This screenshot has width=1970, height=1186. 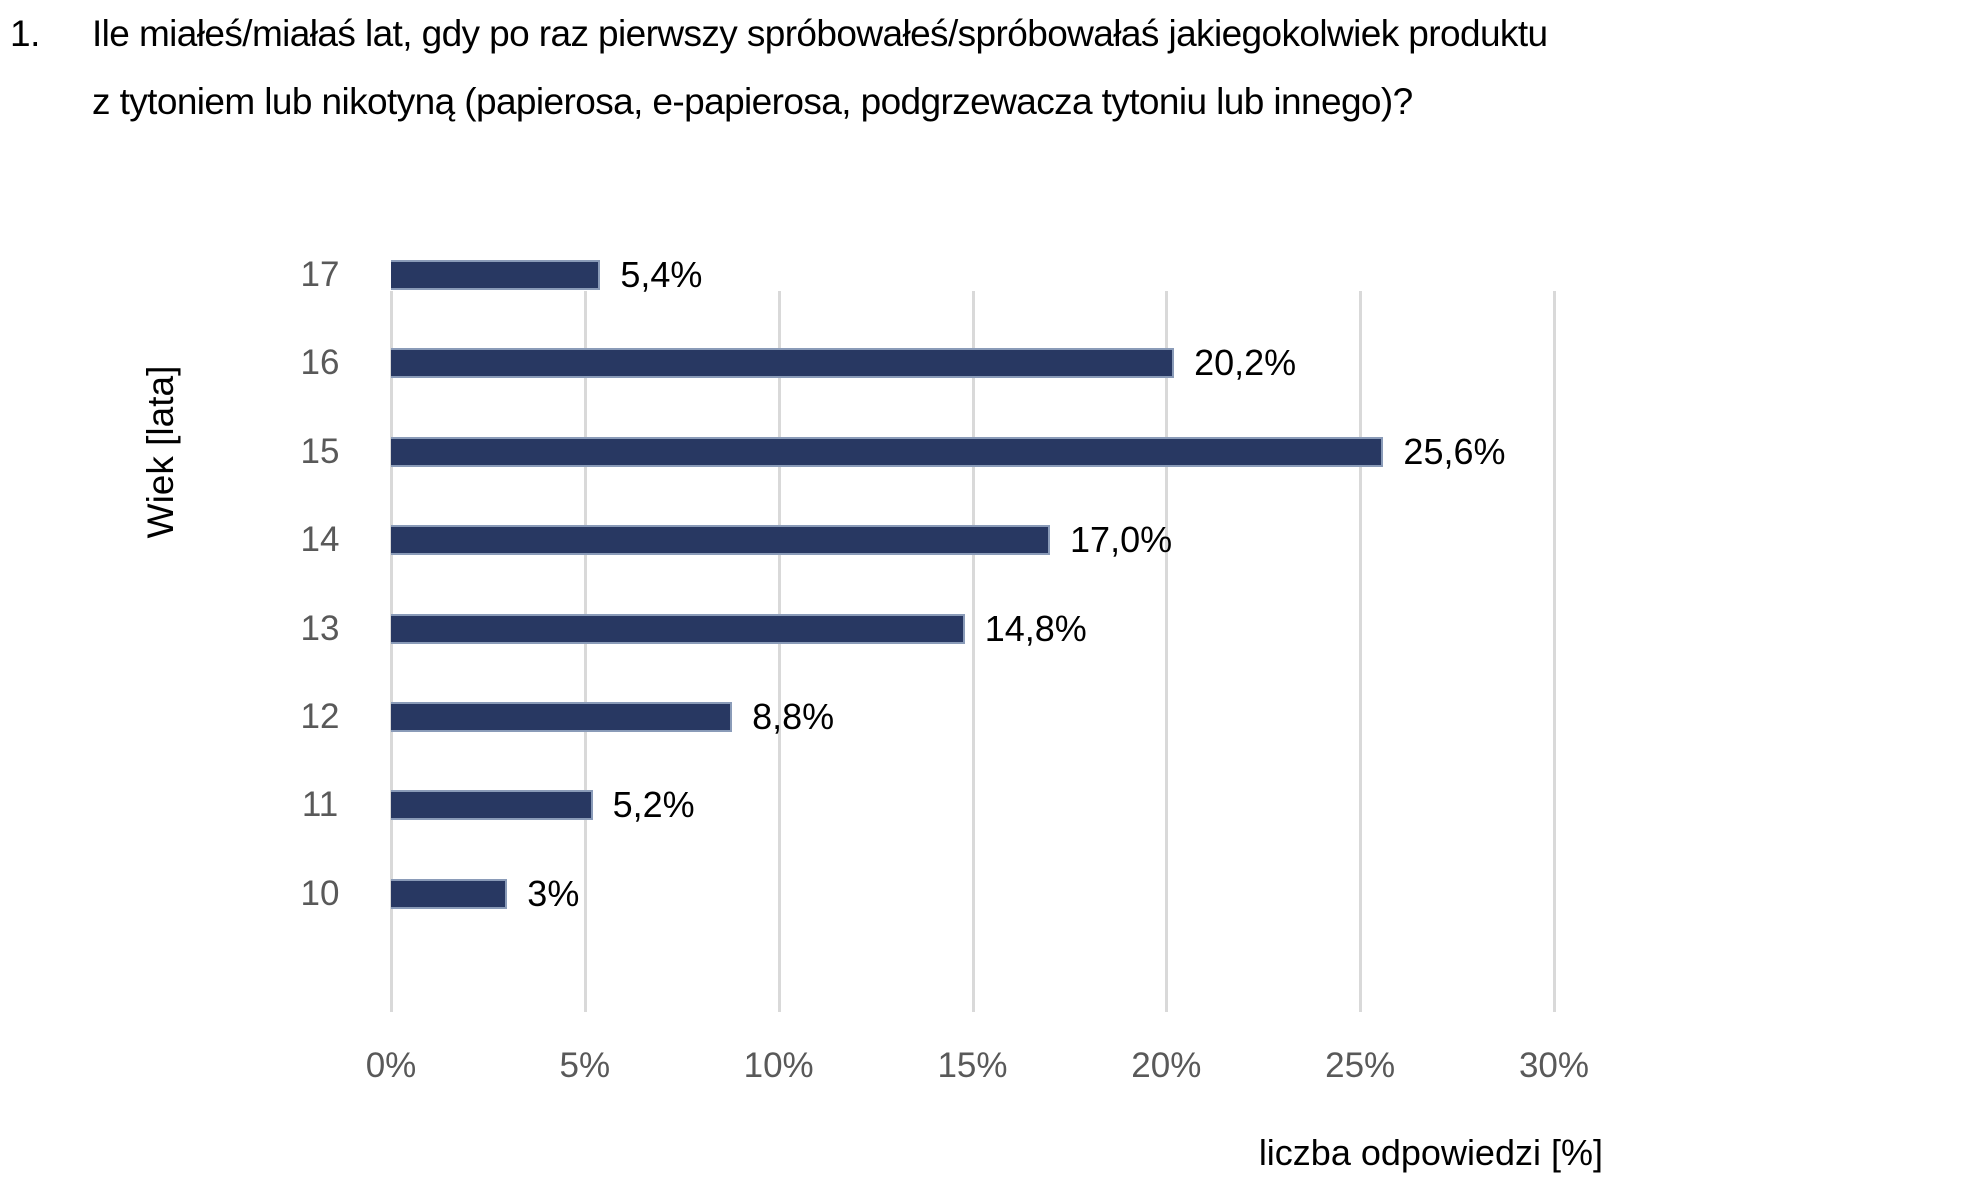 What do you see at coordinates (972, 1065) in the screenshot?
I see `x-tick-label: 15%` at bounding box center [972, 1065].